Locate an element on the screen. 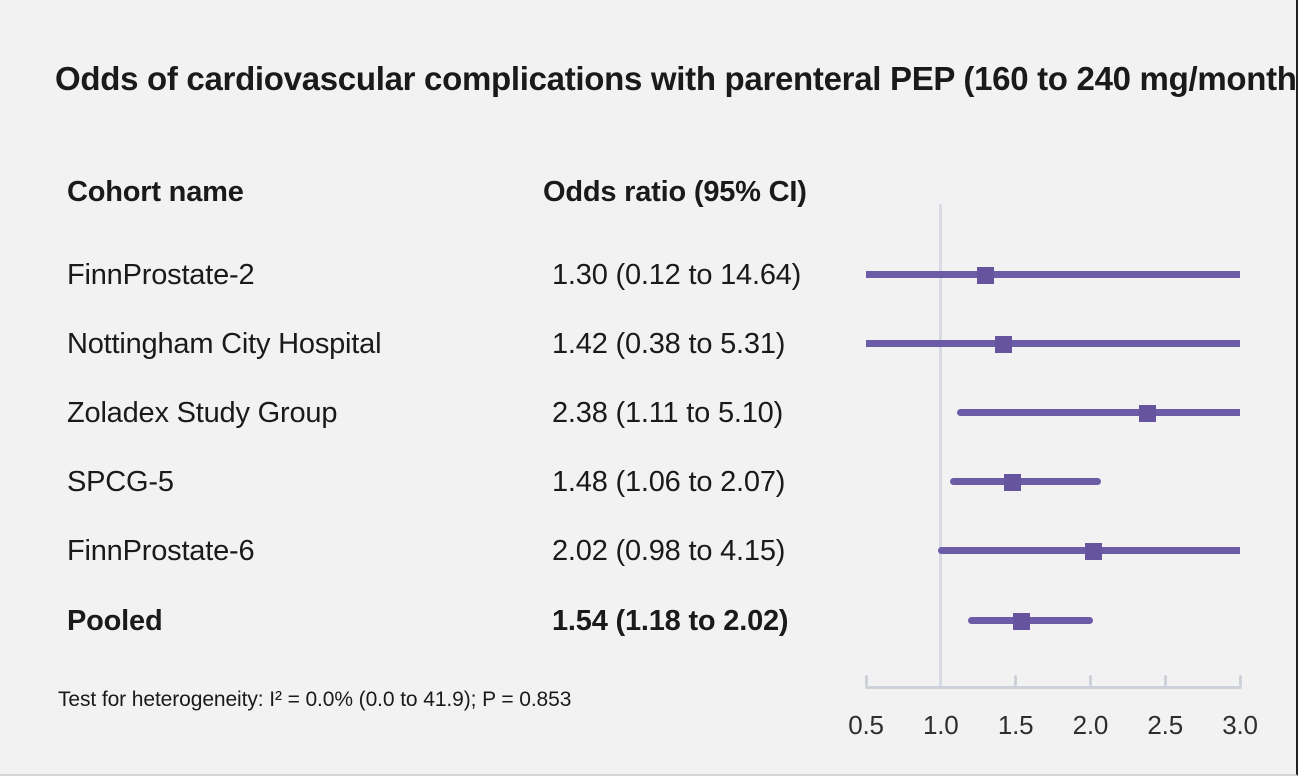 This screenshot has width=1298, height=776. cohort-name: Pooled is located at coordinates (115, 621).